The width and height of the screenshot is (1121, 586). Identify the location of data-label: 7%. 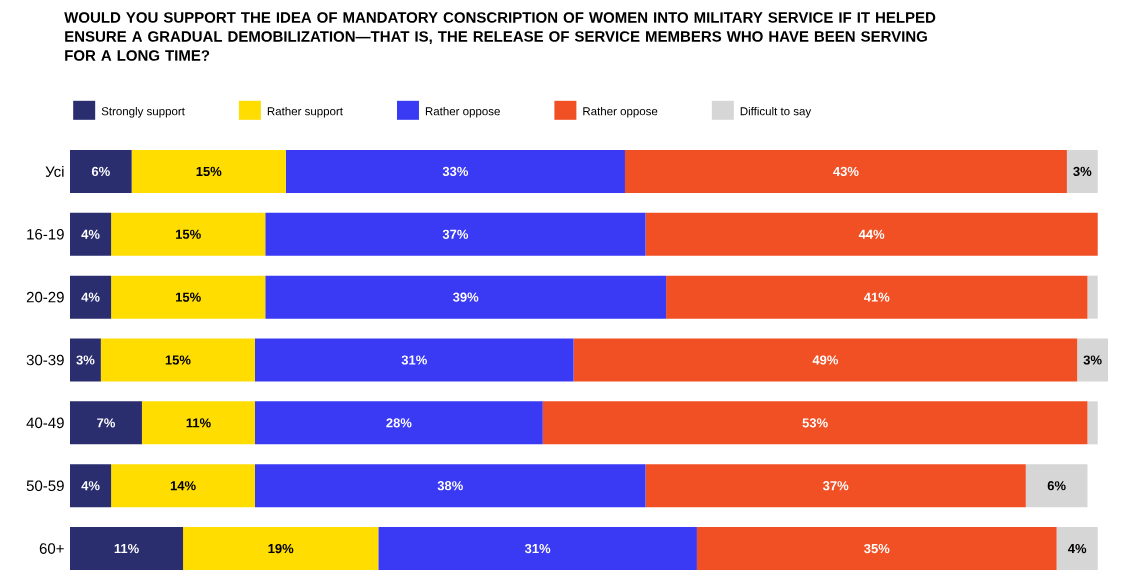
(106, 423).